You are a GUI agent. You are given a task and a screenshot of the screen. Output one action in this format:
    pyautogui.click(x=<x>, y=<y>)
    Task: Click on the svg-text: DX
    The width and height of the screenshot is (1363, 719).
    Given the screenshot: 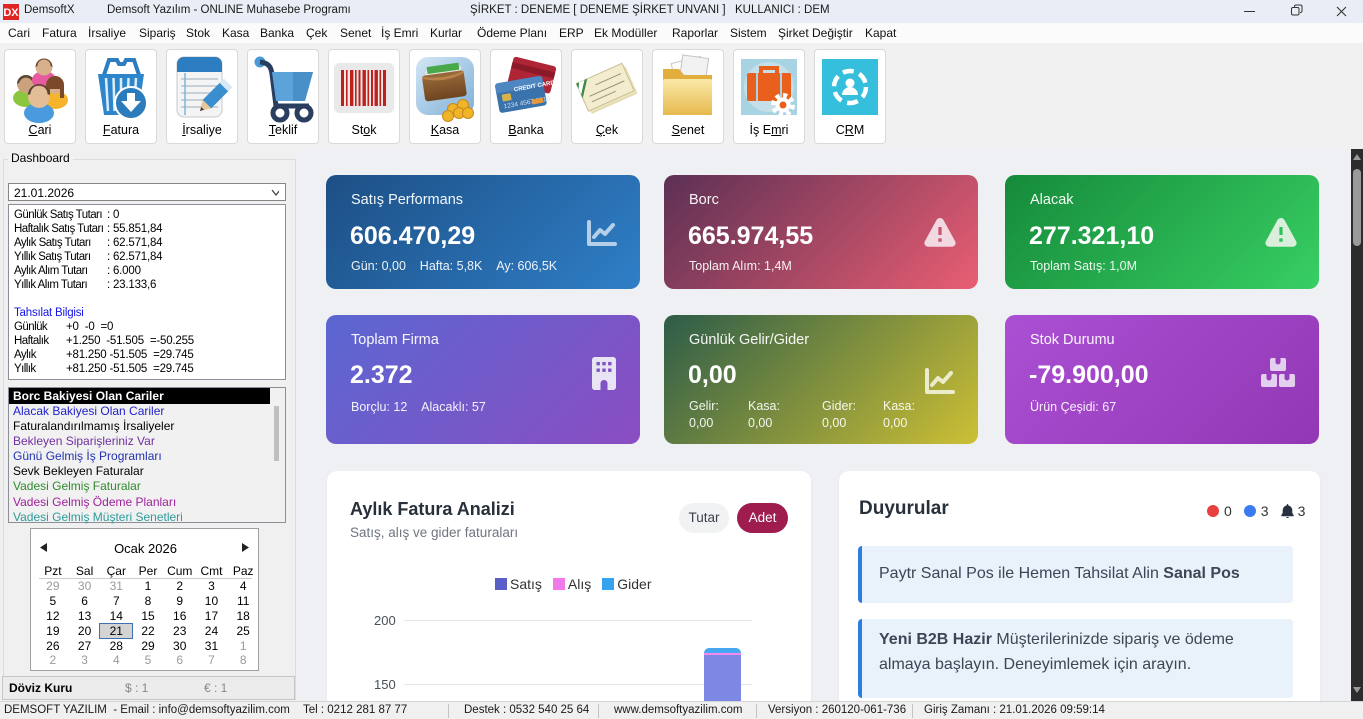 What is the action you would take?
    pyautogui.click(x=11, y=13)
    